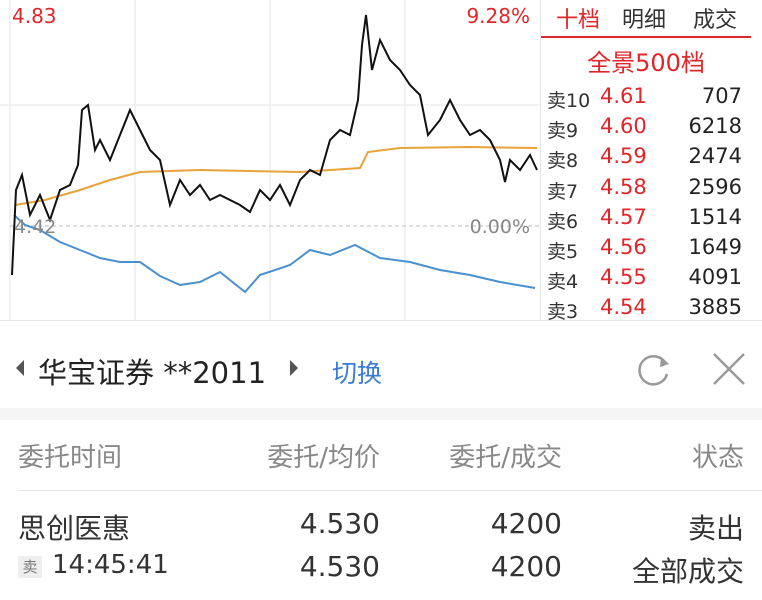 Image resolution: width=762 pixels, height=600 pixels. What do you see at coordinates (715, 216) in the screenshot?
I see `ask-volume: 1514` at bounding box center [715, 216].